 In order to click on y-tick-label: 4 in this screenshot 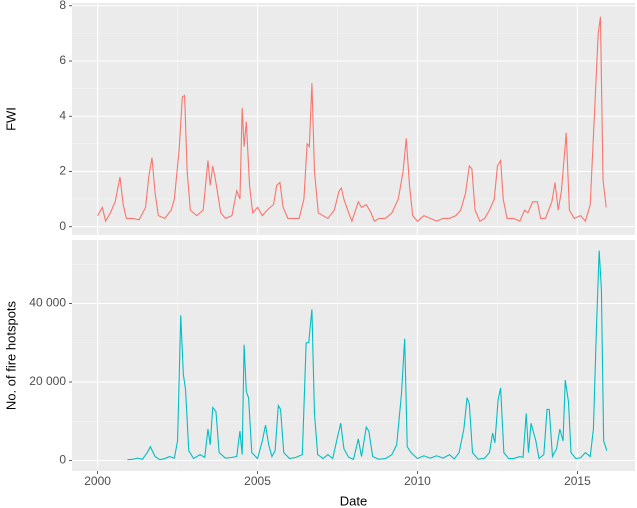, I will do `click(62, 115)`.